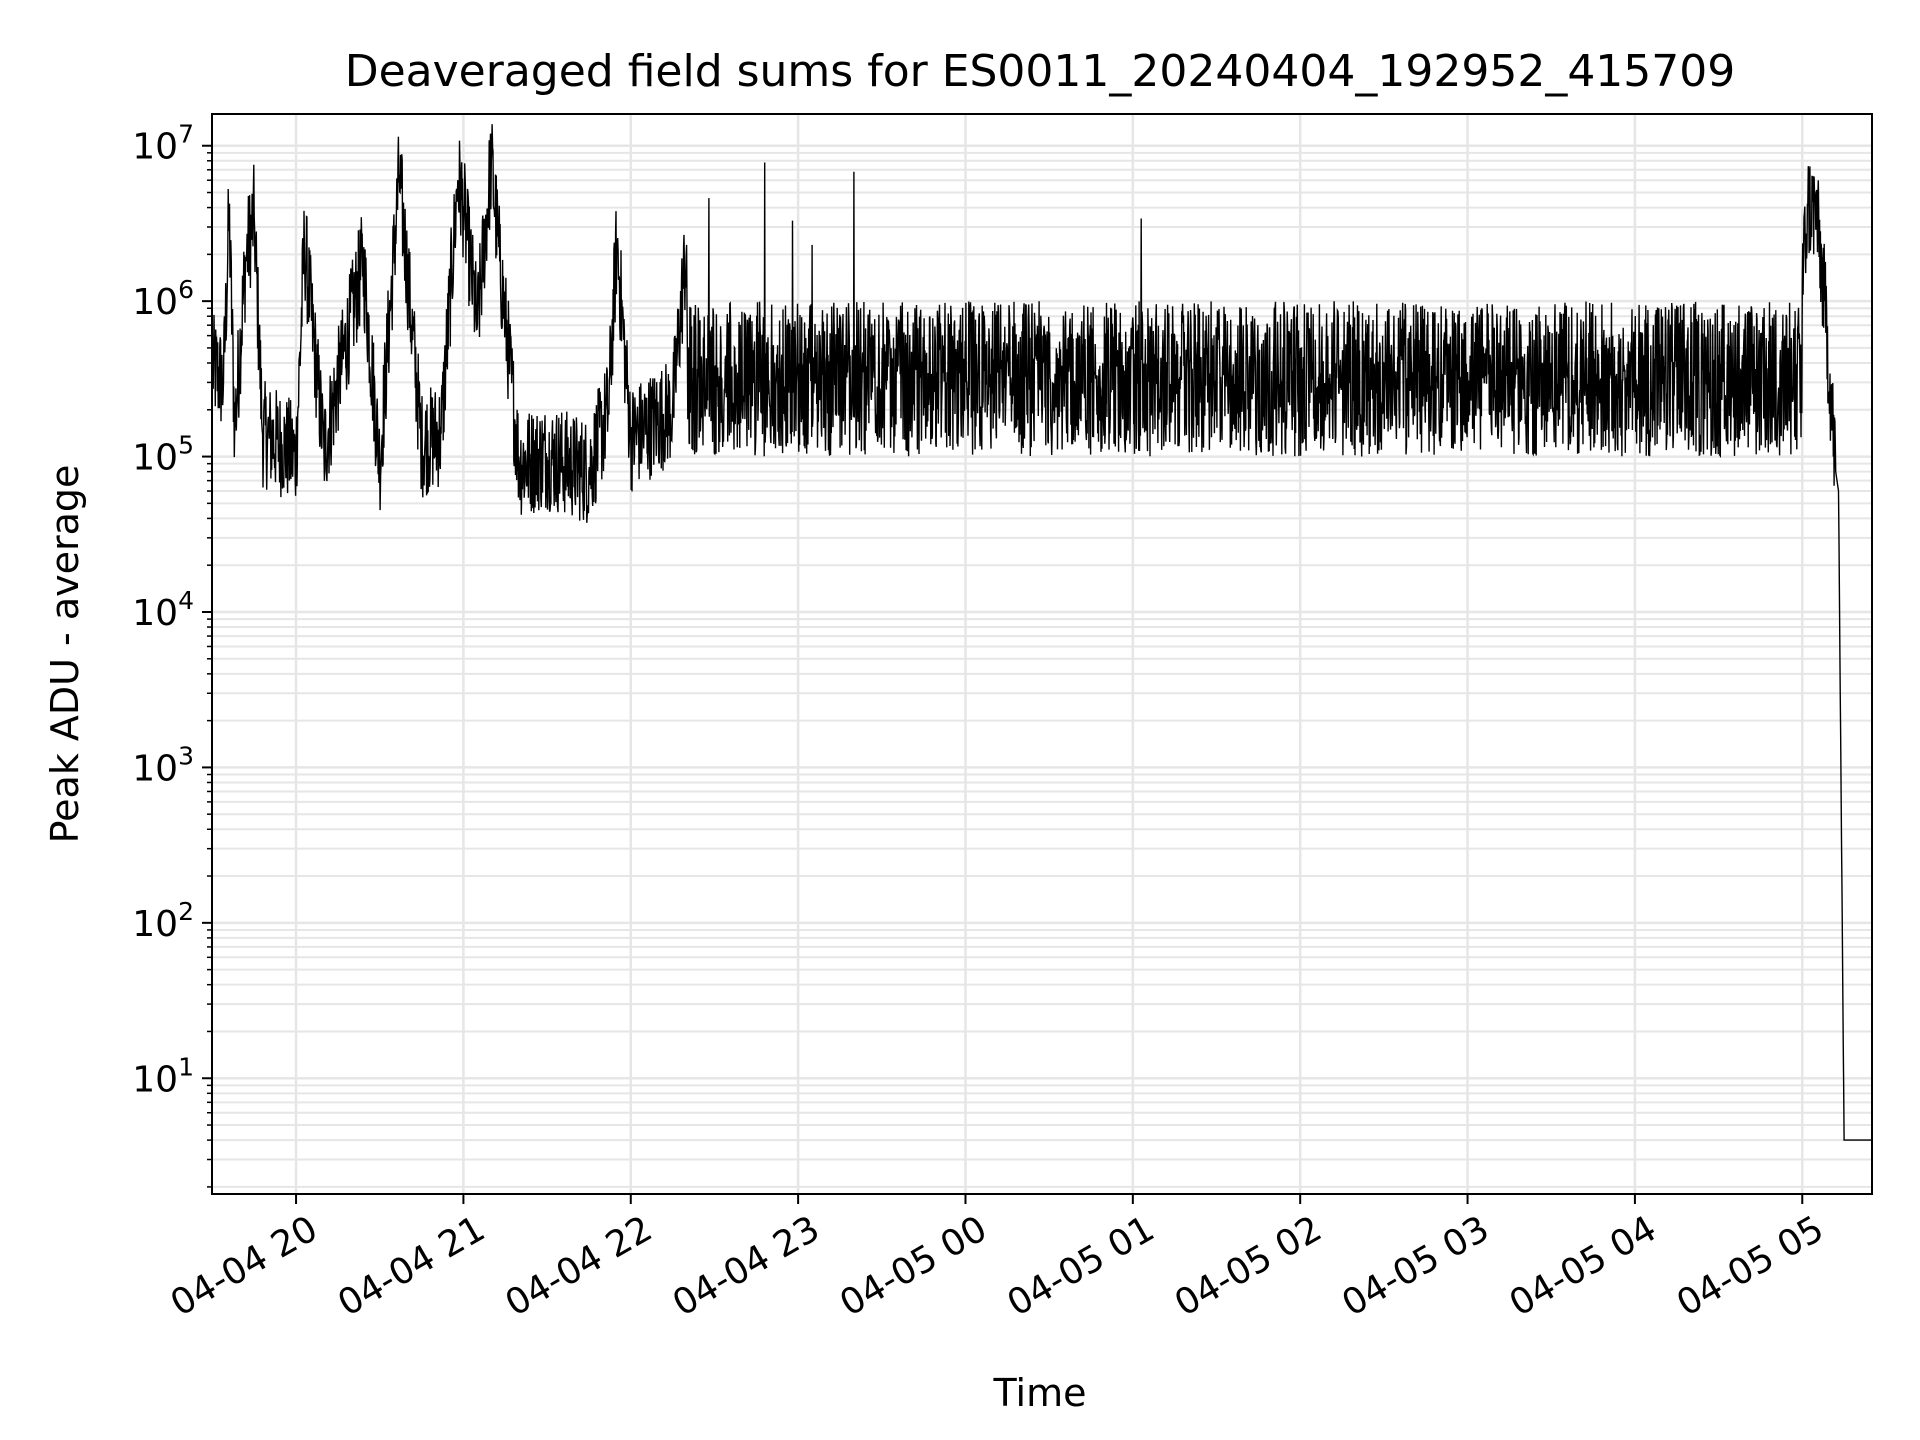 This screenshot has height=1440, width=1920. I want to click on y-axis: 10¹ 10² 10³ 10⁴ 10⁵ 10⁶ 10⁷, so click(172, 654).